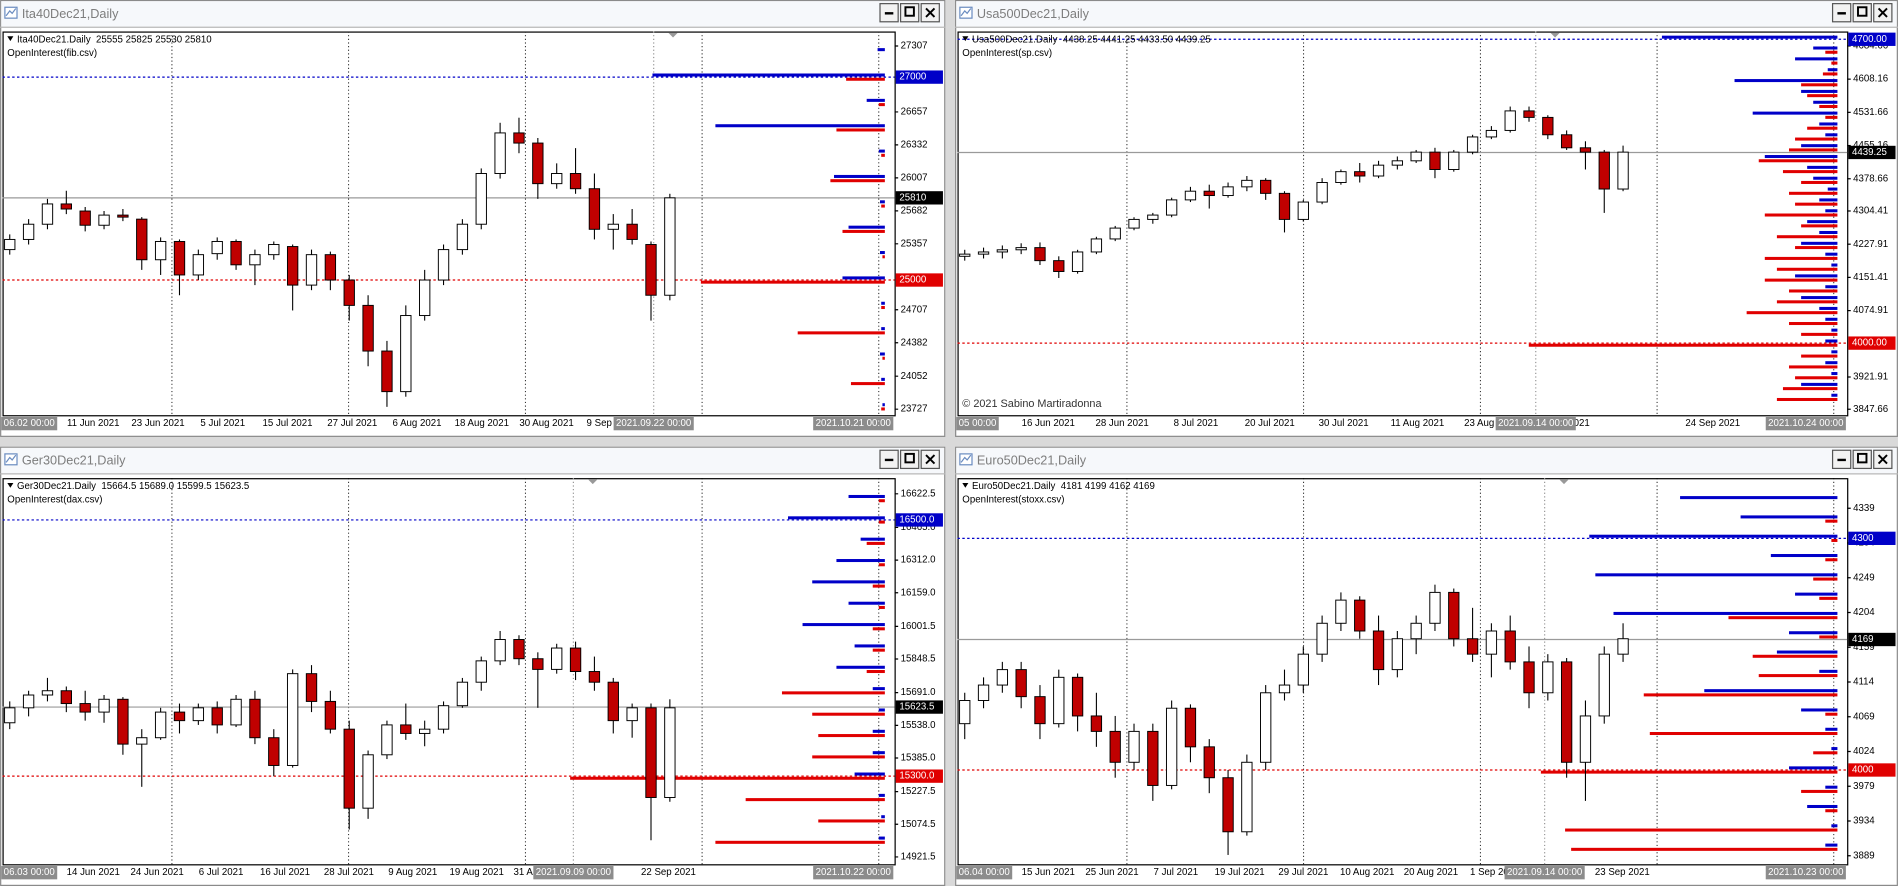  What do you see at coordinates (1367, 872) in the screenshot?
I see `x-tick-label: 10 Aug 2021` at bounding box center [1367, 872].